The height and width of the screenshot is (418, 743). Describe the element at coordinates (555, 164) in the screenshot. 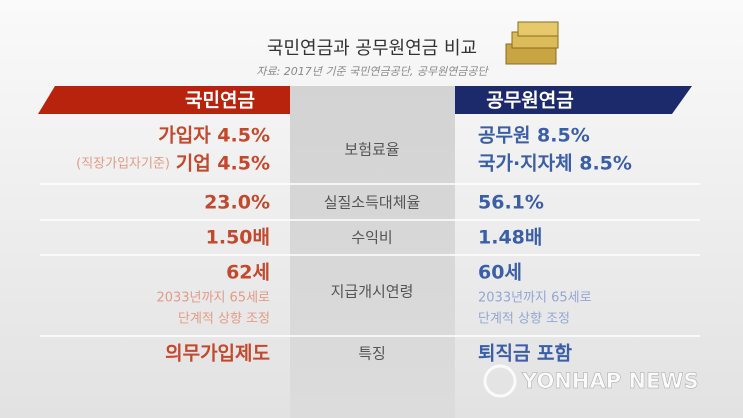

I see `cell: 국가·지자체 8.5%` at that location.